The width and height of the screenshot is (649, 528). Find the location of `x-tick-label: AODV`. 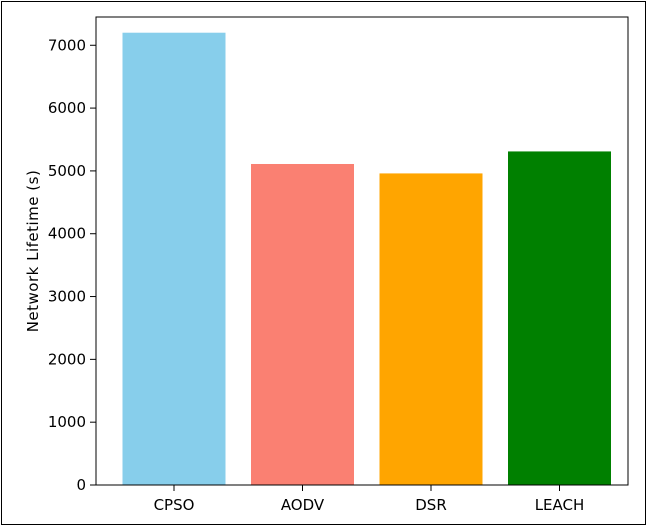

x-tick-label: AODV is located at coordinates (303, 505).